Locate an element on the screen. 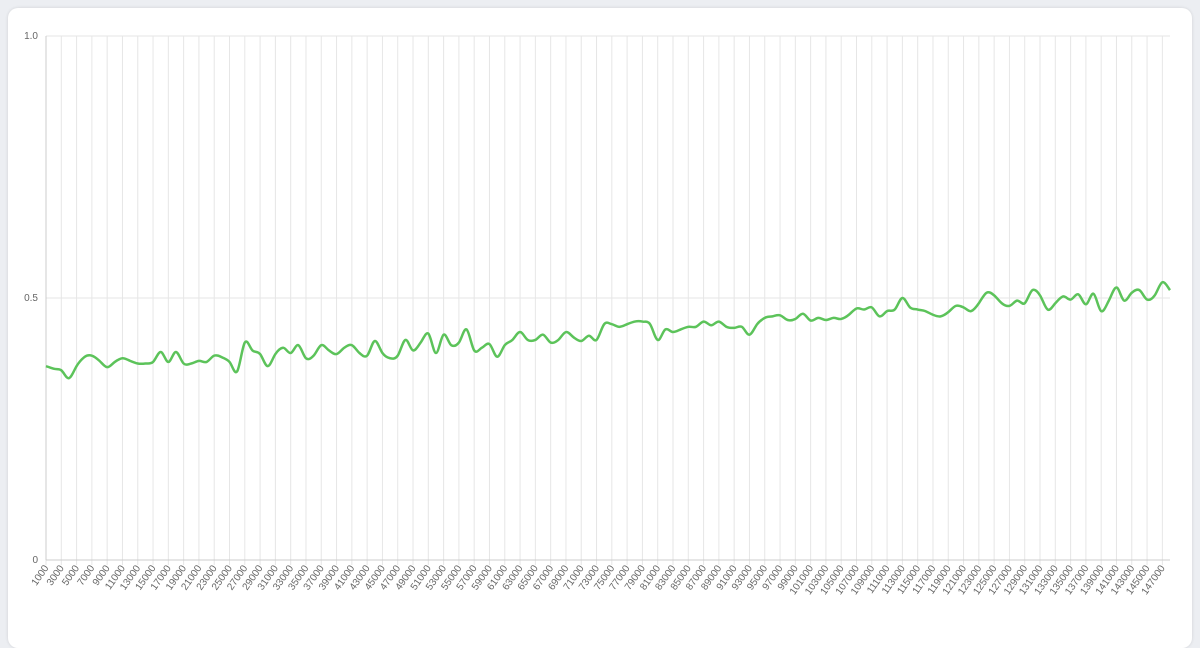 This screenshot has height=648, width=1200. y-tick-label: 1.0 is located at coordinates (31, 36).